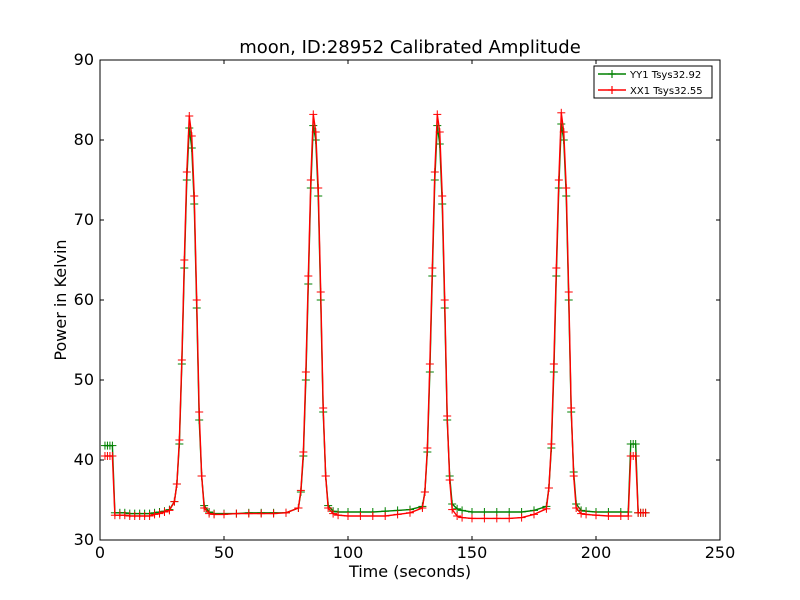 This screenshot has width=800, height=600. What do you see at coordinates (84, 379) in the screenshot?
I see `y-tick-label-2: 50` at bounding box center [84, 379].